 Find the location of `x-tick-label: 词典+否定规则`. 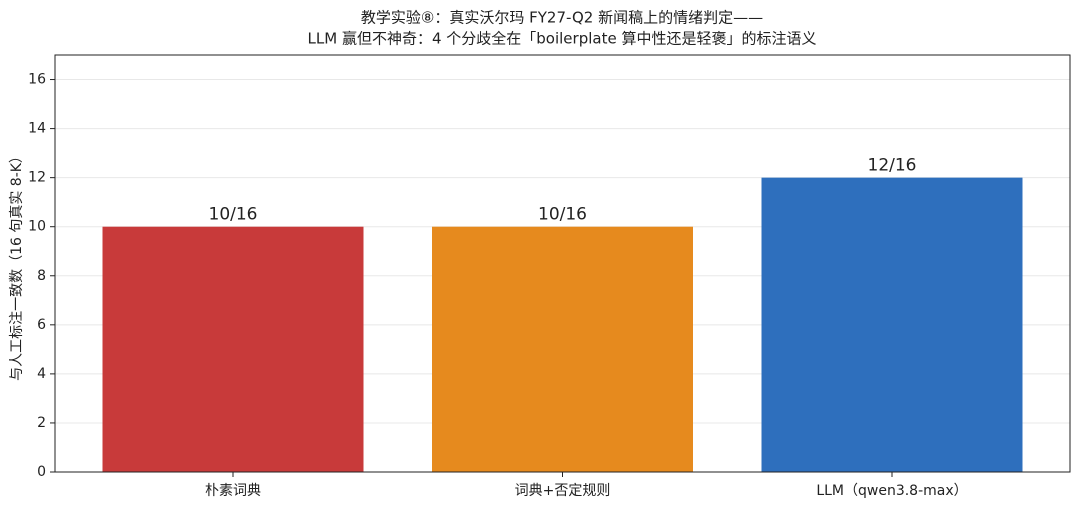

x-tick-label: 词典+否定规则 is located at coordinates (563, 491).